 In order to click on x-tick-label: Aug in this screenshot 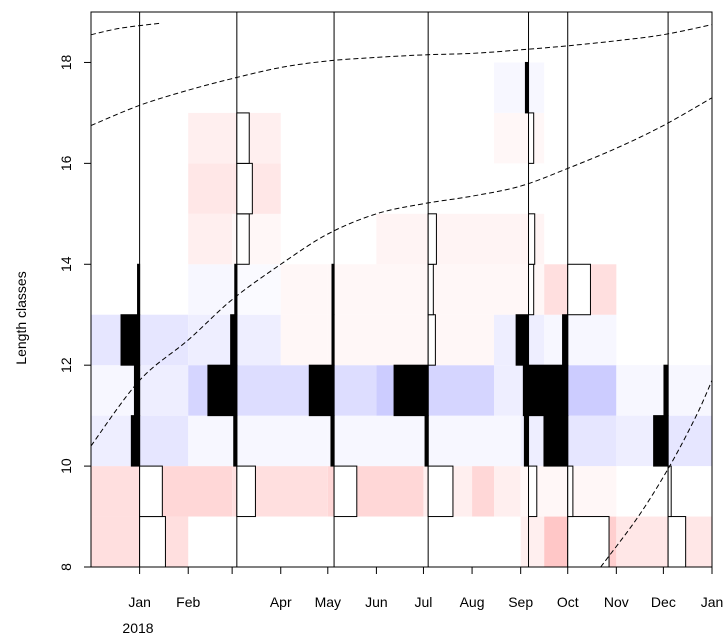, I will do `click(472, 602)`.